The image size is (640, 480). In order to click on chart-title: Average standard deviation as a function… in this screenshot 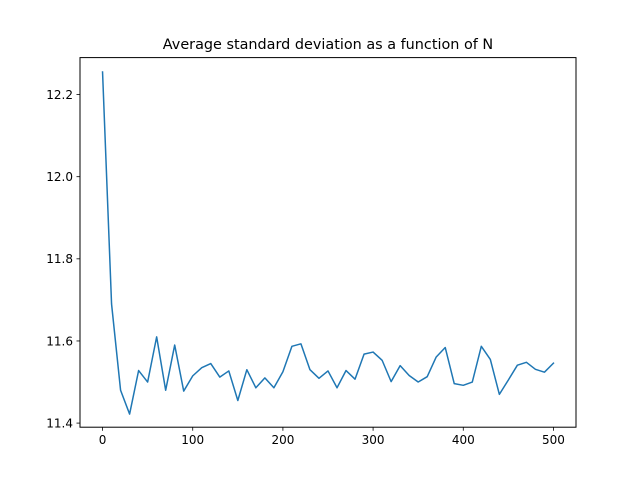, I will do `click(328, 45)`.